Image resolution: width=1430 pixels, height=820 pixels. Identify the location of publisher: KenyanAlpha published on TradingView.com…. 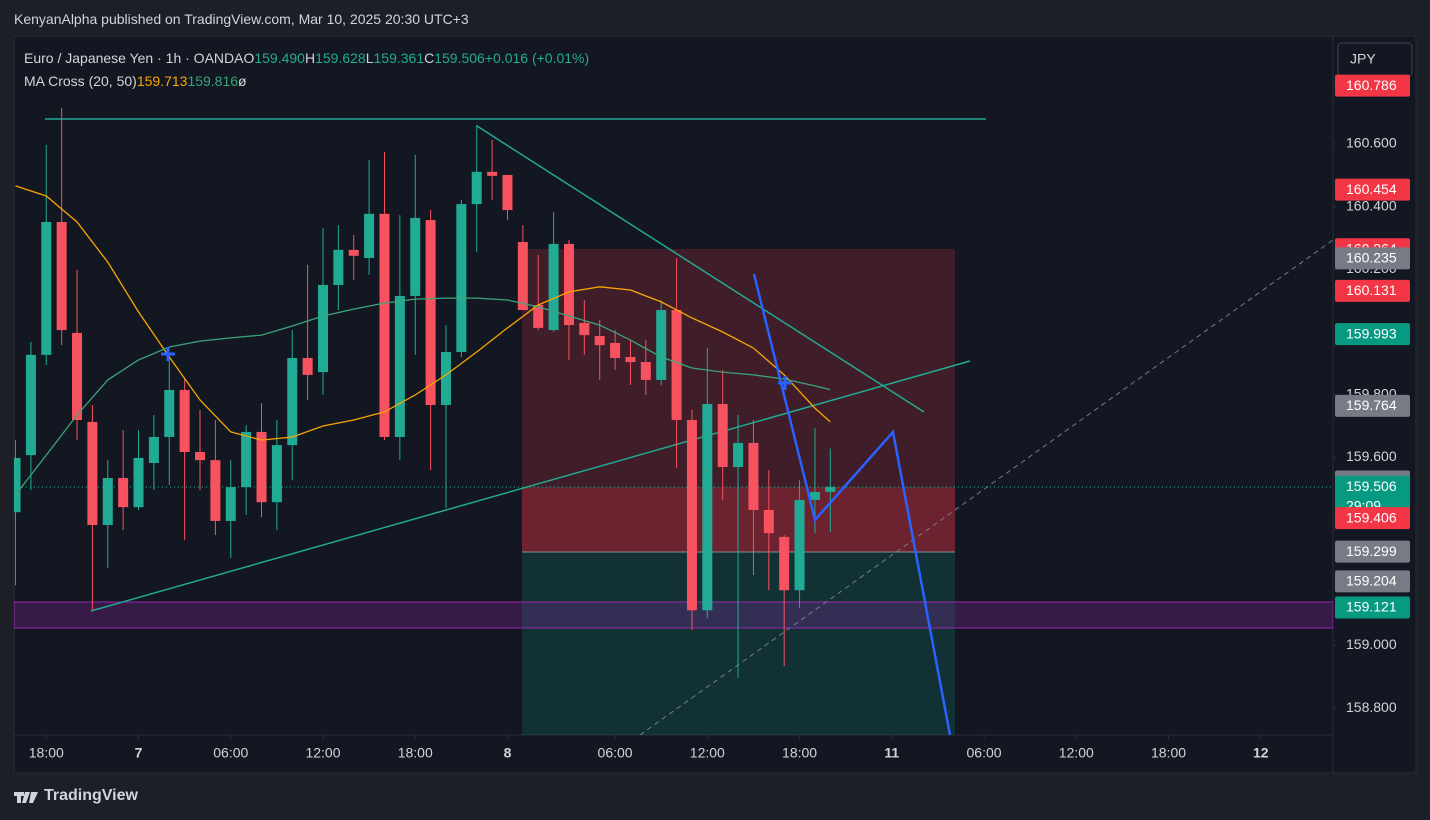
(241, 19).